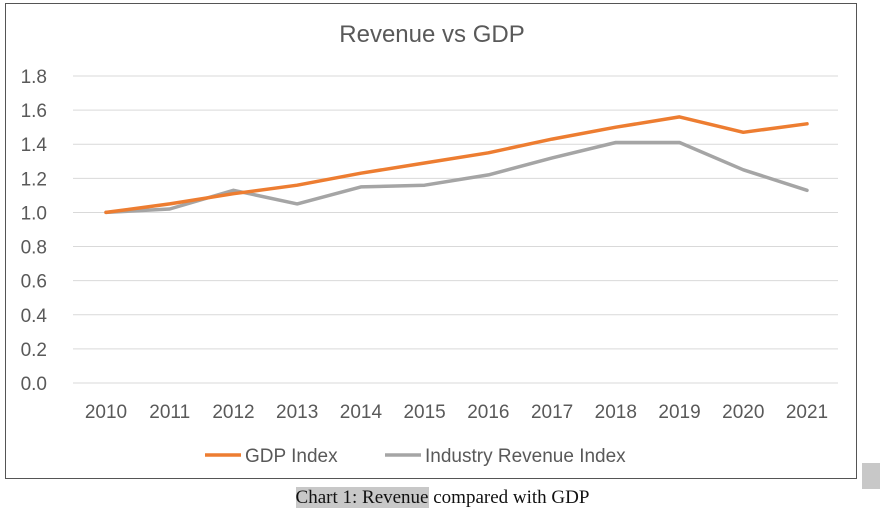 Image resolution: width=885 pixels, height=523 pixels. I want to click on y-tick-label: 1.4, so click(34, 145).